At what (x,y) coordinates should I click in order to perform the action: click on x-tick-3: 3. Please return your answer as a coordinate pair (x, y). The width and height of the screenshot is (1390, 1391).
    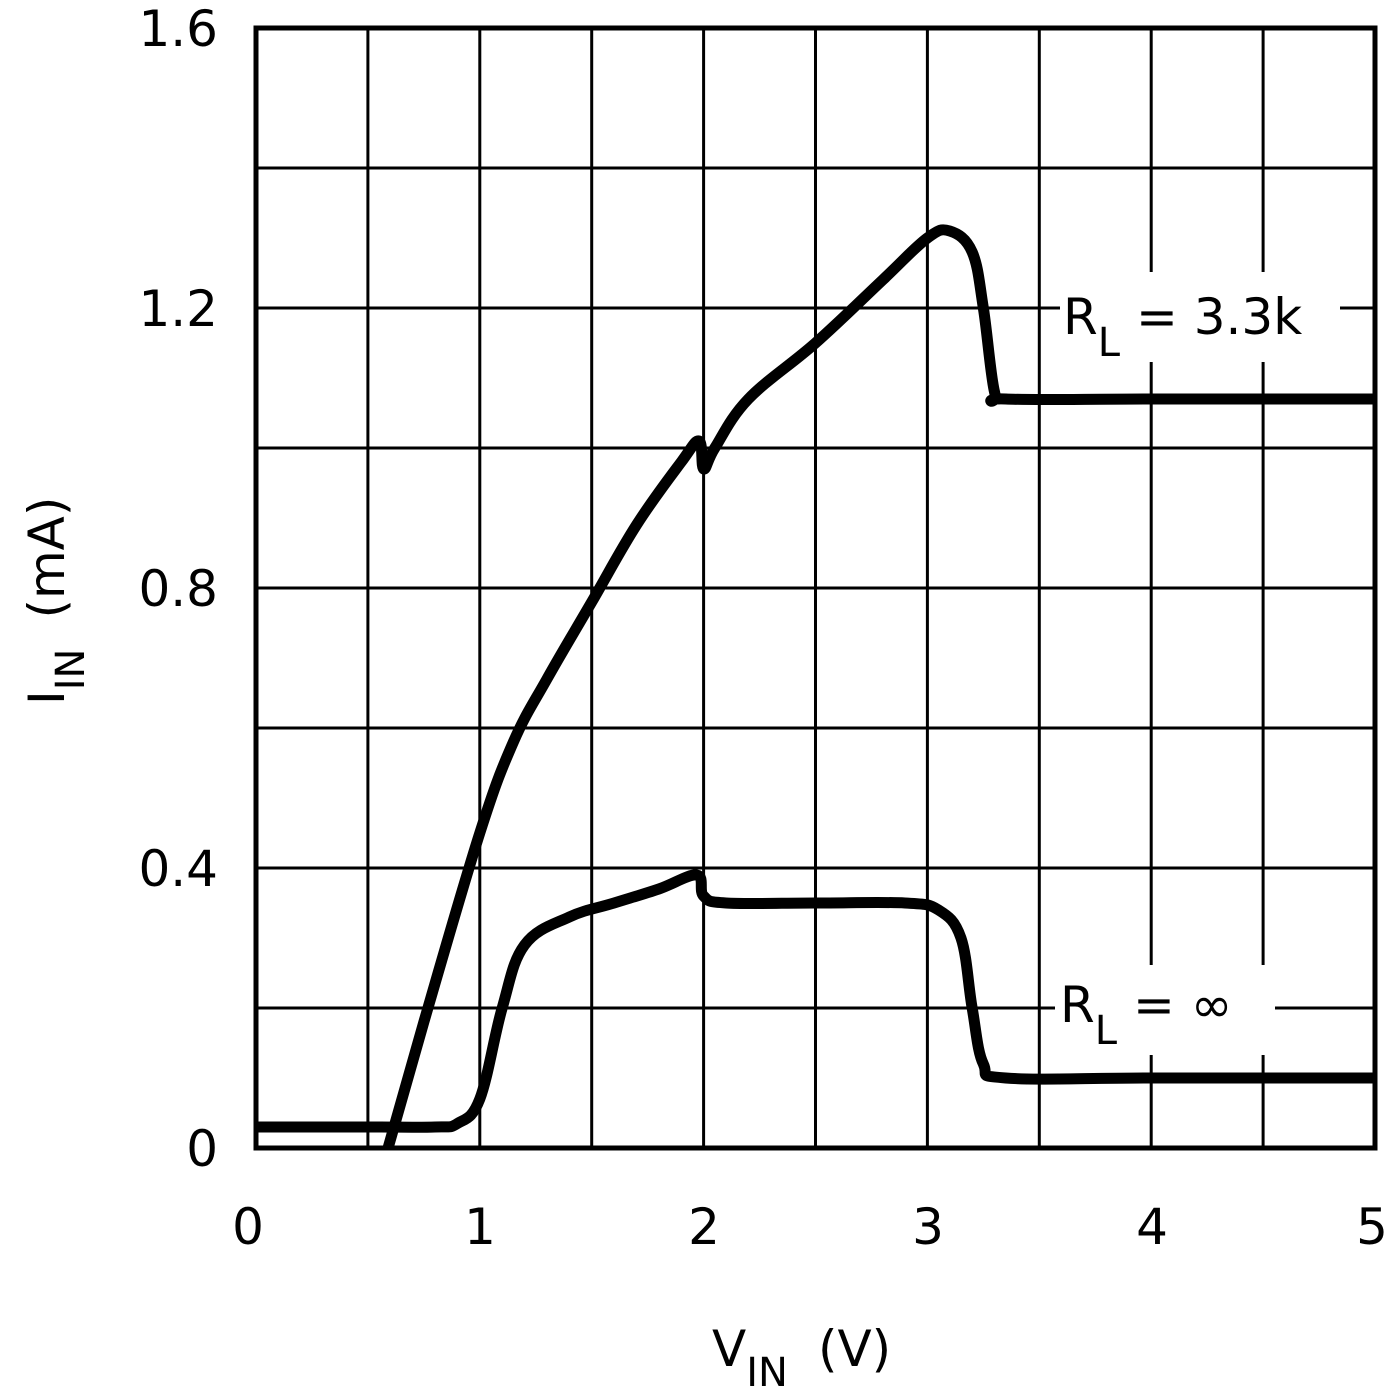
    Looking at the image, I should click on (928, 1227).